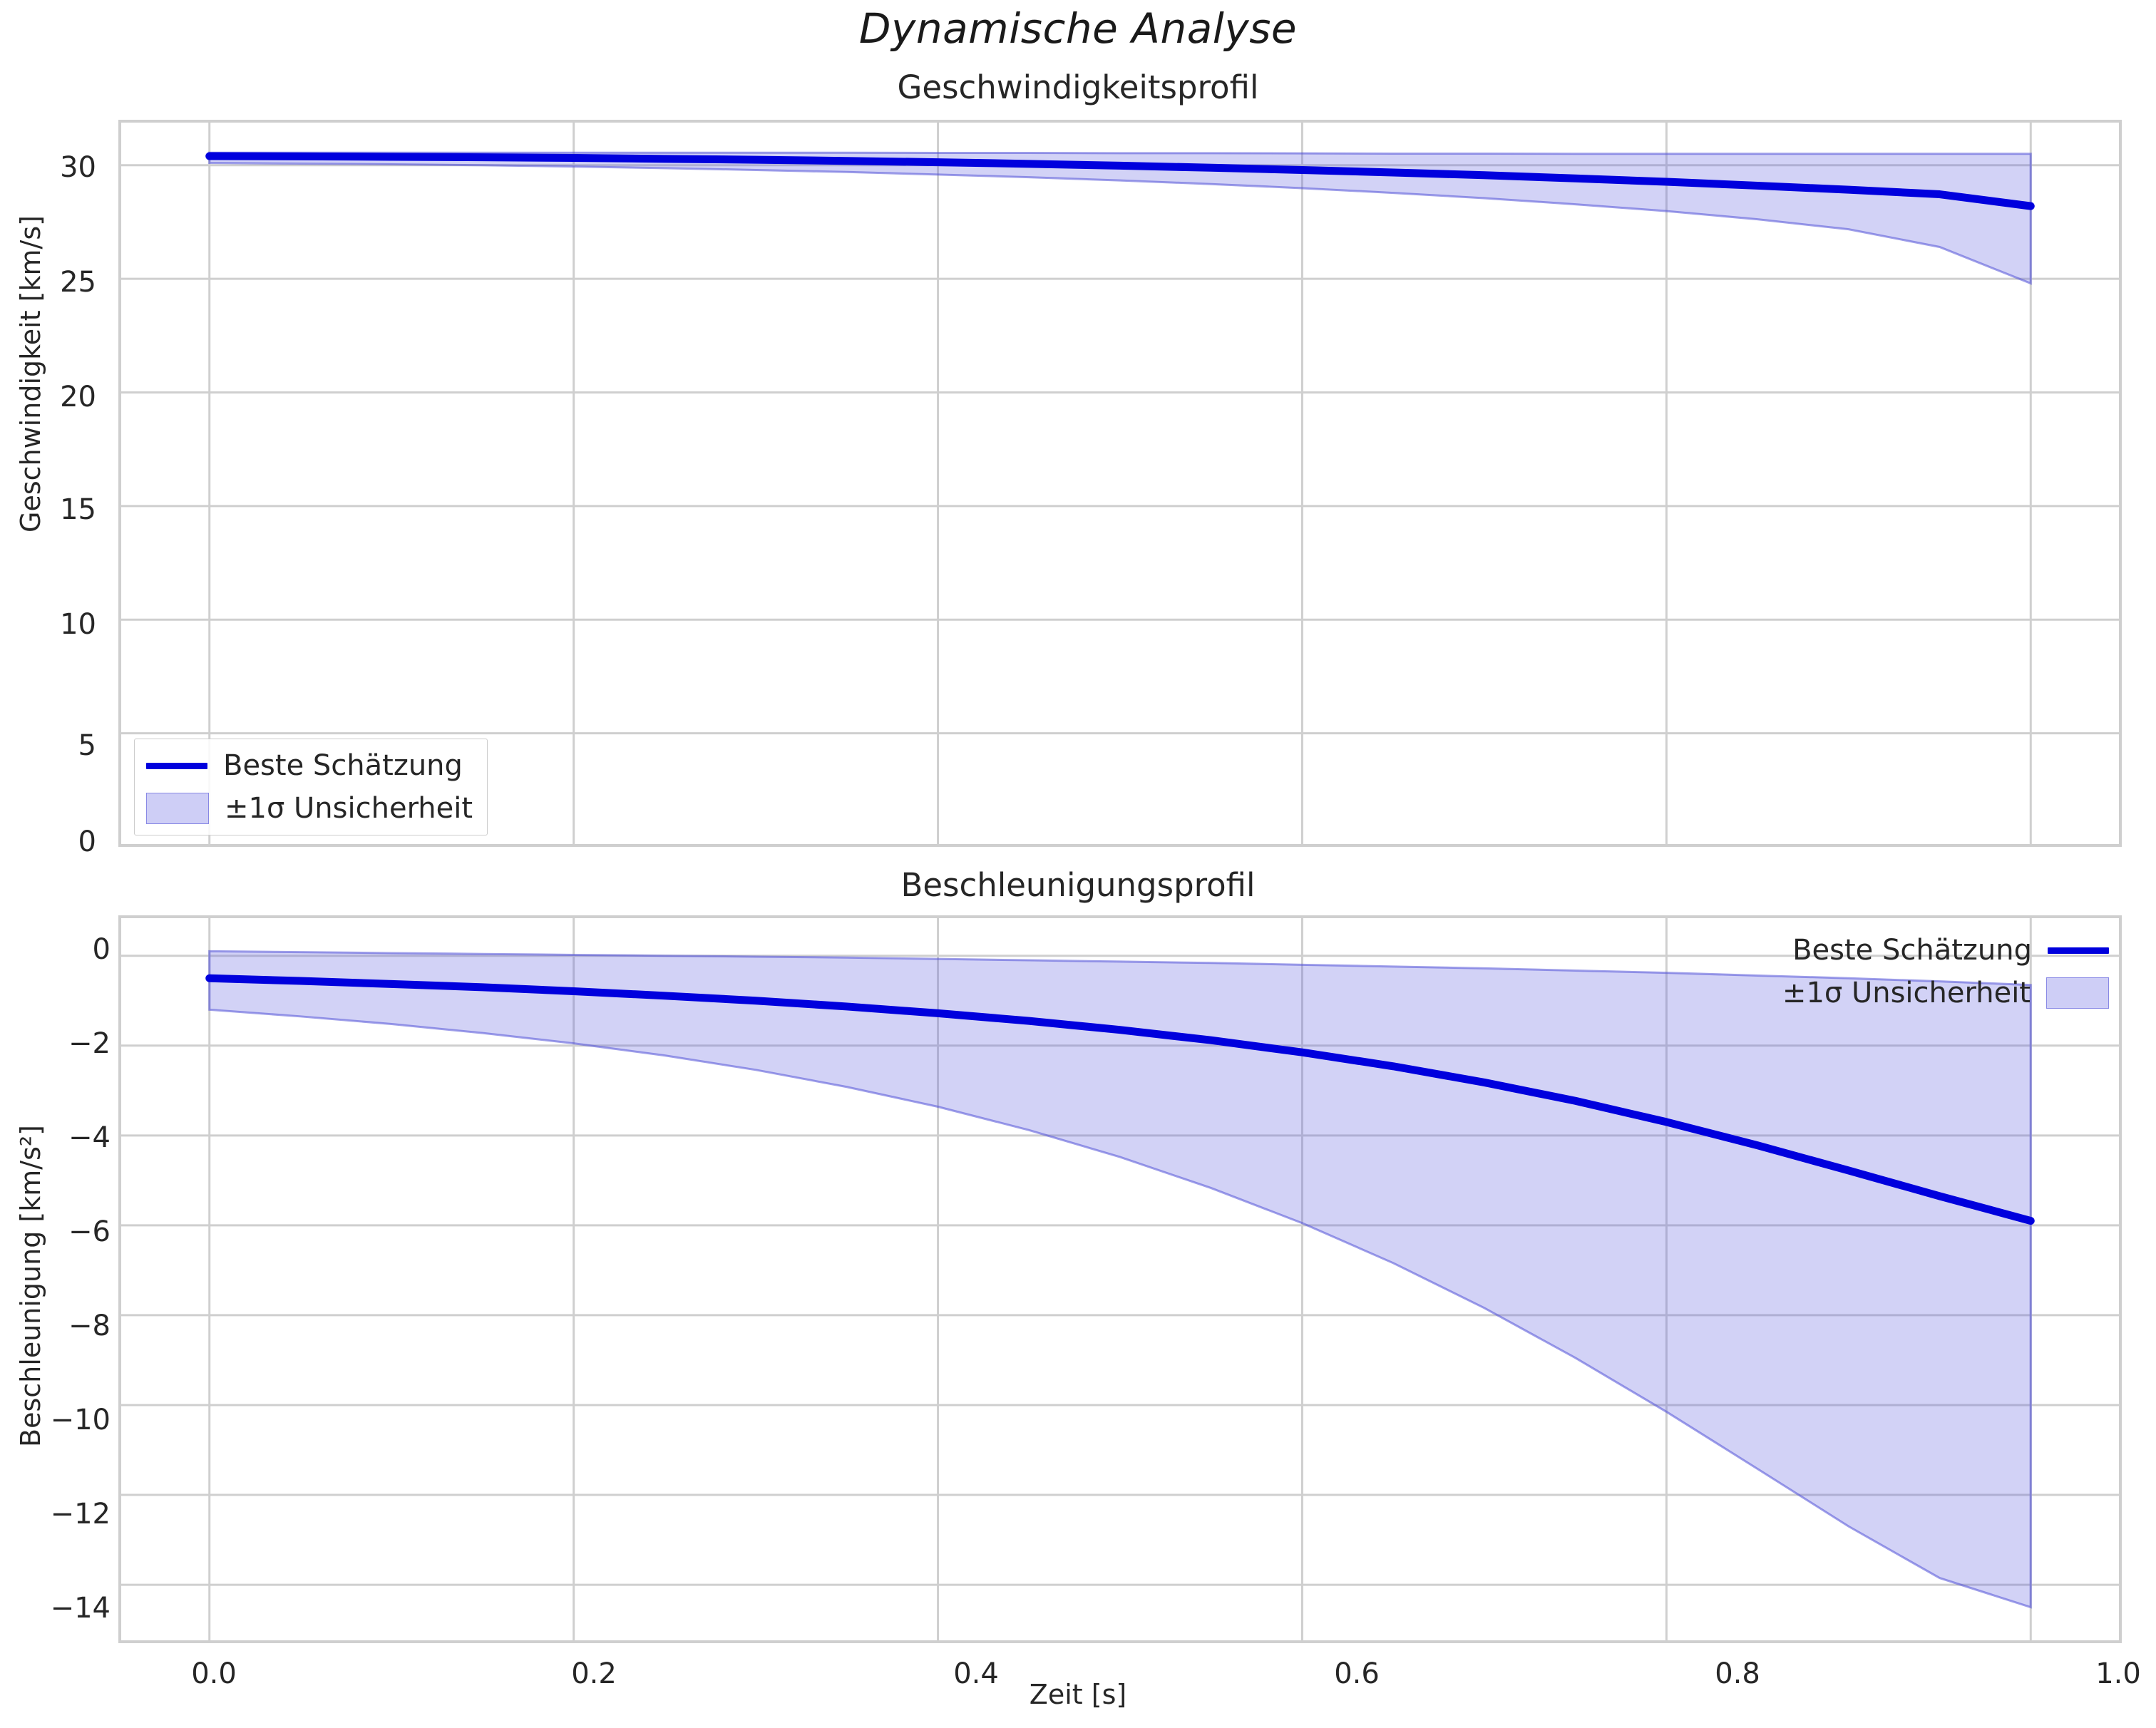 The height and width of the screenshot is (1728, 2156). Describe the element at coordinates (89, 1231) in the screenshot. I see `acceleration-ytick-minus6: −6` at that location.